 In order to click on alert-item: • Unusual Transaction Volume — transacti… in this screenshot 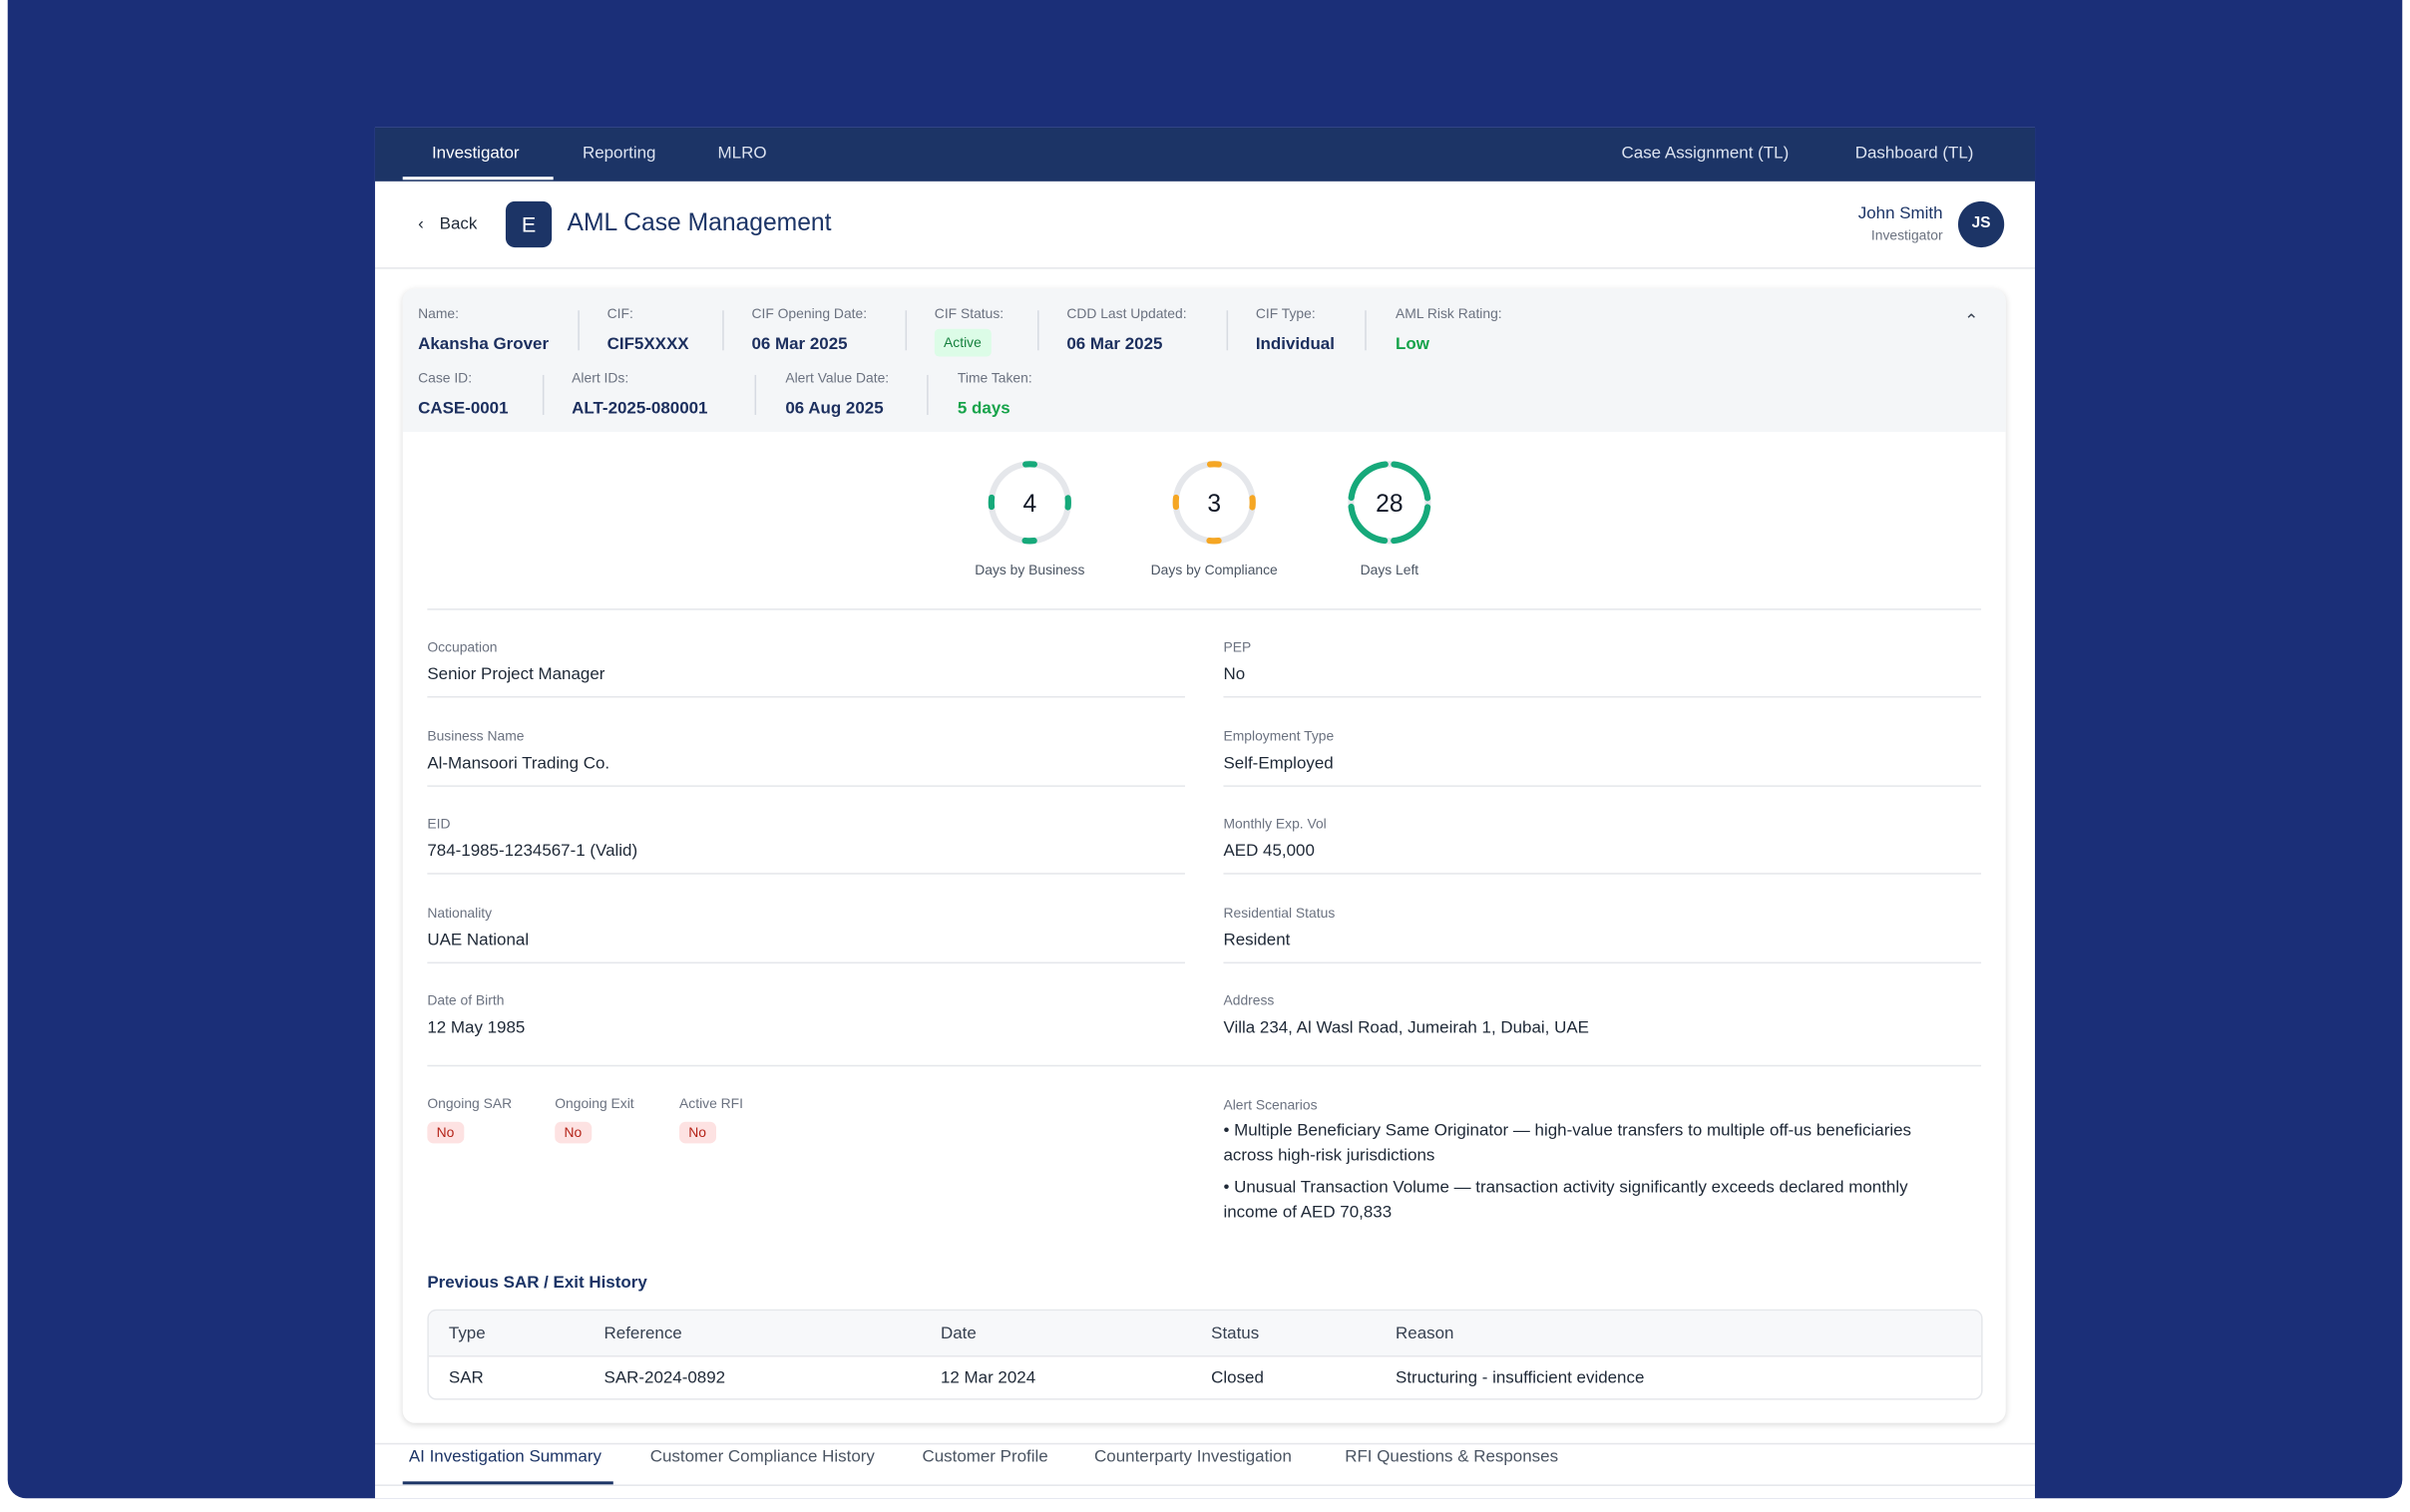, I will do `click(1565, 1200)`.